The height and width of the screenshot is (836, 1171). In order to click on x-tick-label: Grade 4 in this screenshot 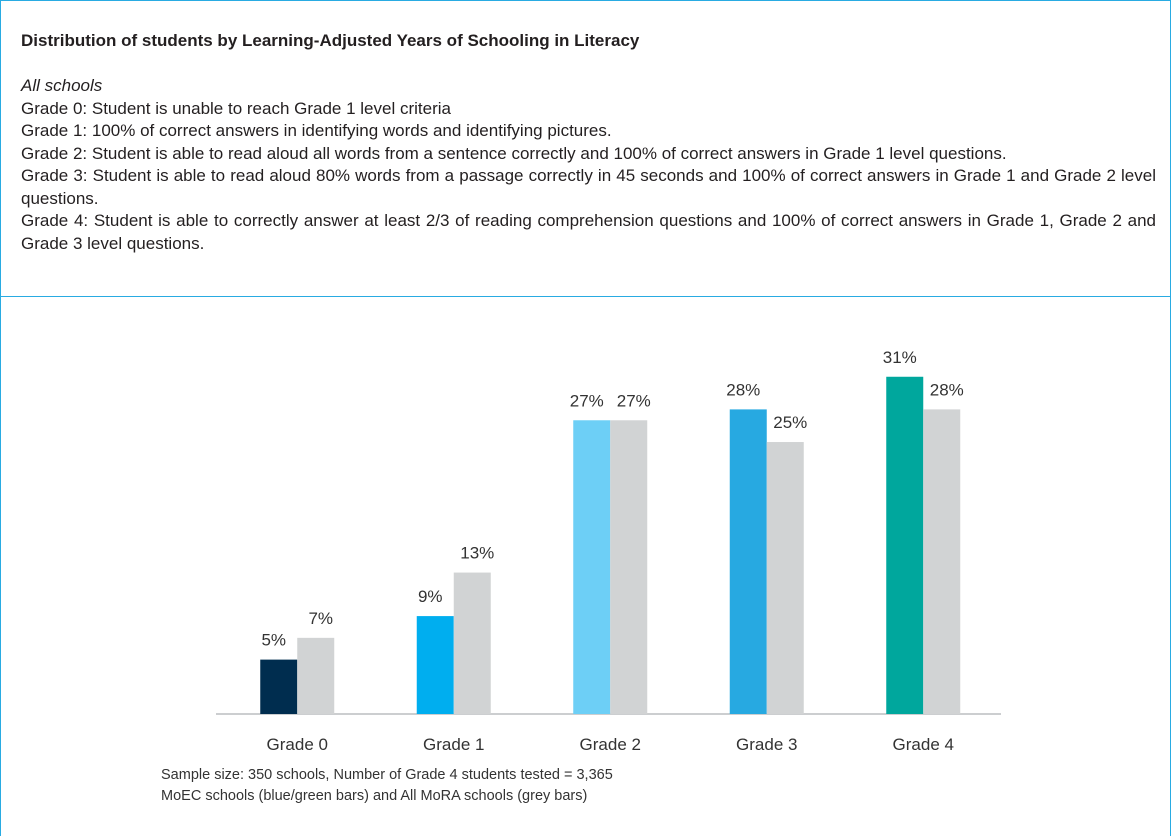, I will do `click(923, 744)`.